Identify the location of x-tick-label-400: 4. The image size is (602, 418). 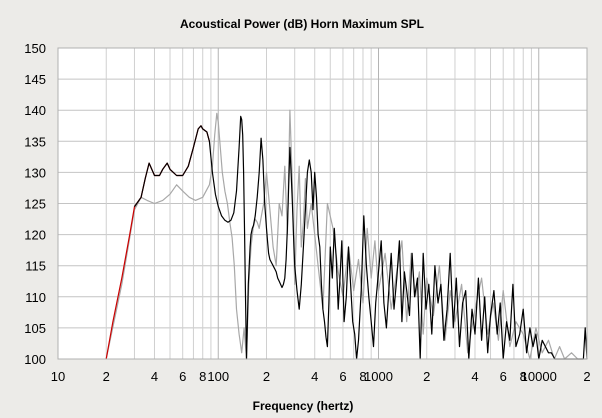
(314, 376).